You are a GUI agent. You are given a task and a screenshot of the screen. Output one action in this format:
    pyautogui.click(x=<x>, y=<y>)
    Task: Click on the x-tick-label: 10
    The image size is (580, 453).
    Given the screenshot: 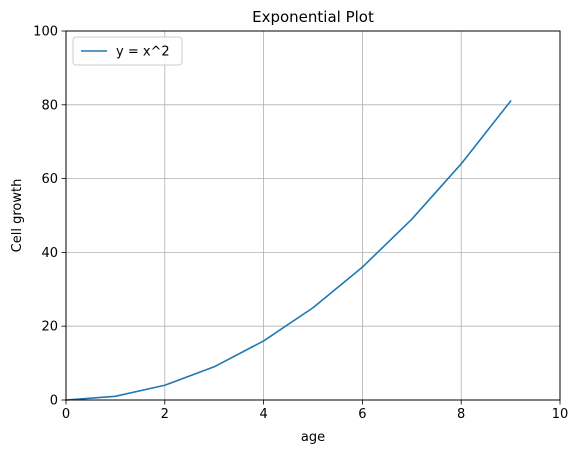 What is the action you would take?
    pyautogui.click(x=560, y=414)
    